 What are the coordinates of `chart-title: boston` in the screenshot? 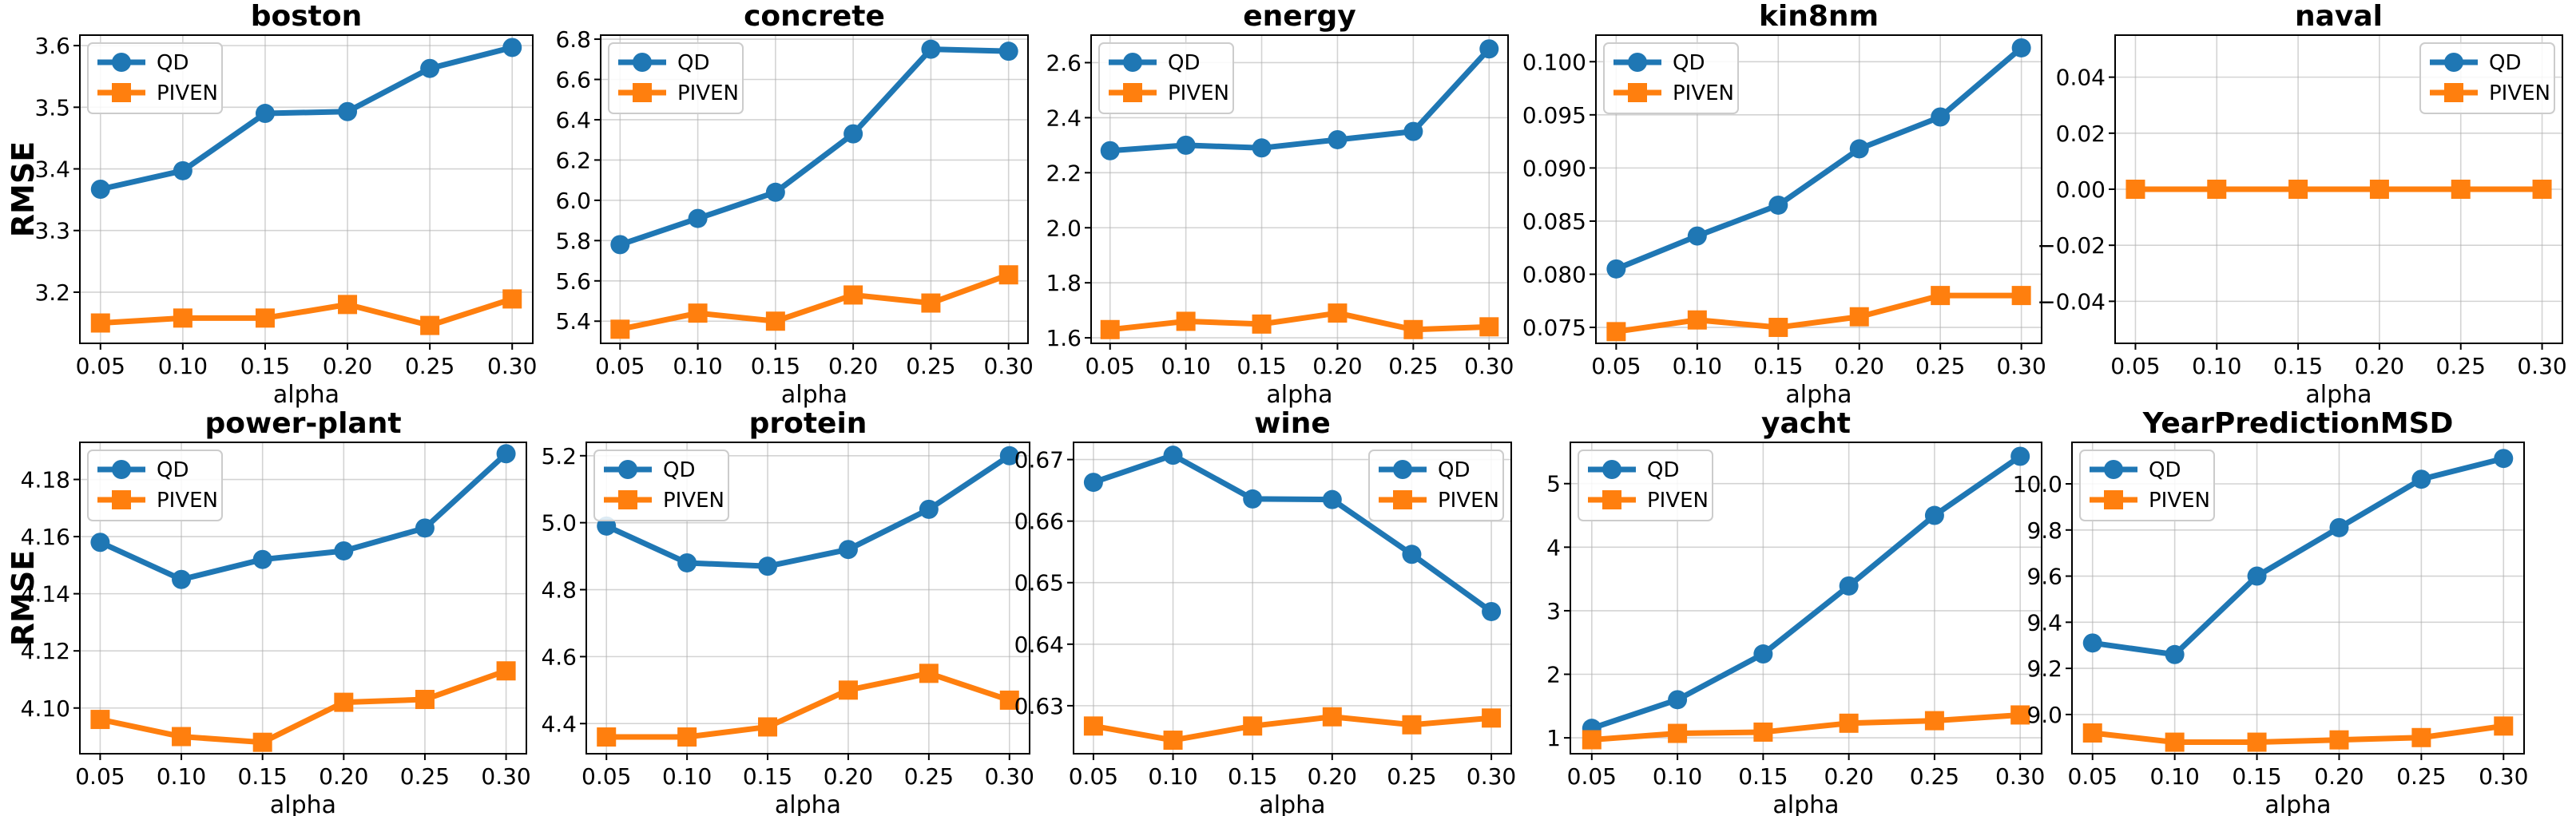 It's located at (307, 16).